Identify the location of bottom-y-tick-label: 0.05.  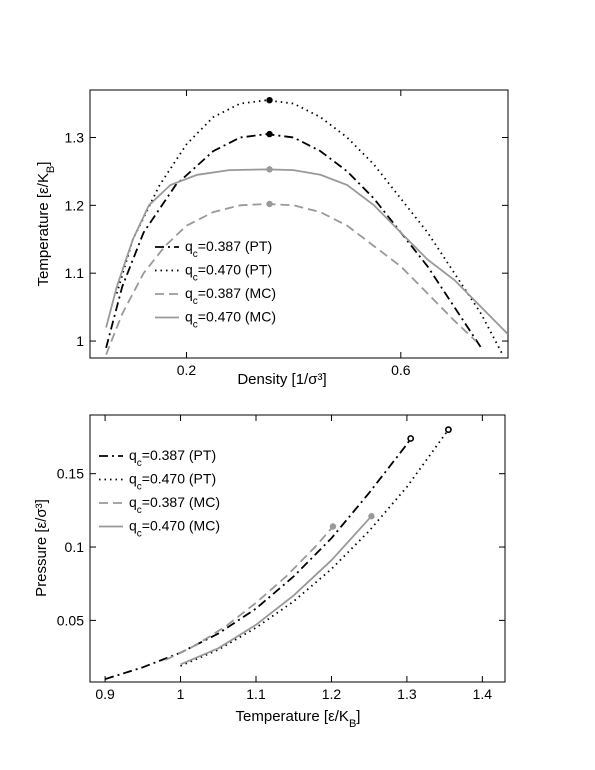
(70, 620).